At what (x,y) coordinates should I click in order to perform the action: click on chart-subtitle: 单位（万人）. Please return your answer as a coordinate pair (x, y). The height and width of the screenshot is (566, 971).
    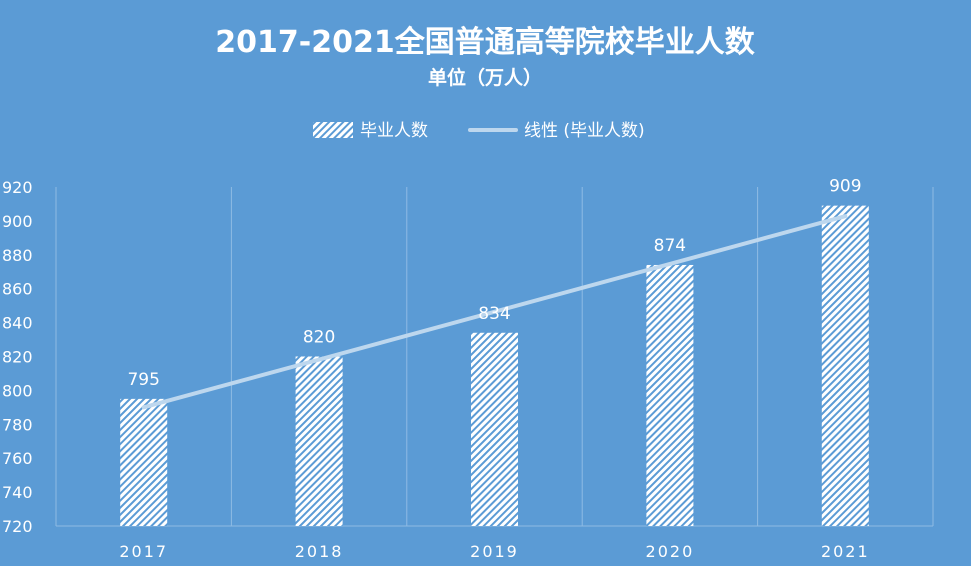
    Looking at the image, I should click on (485, 77).